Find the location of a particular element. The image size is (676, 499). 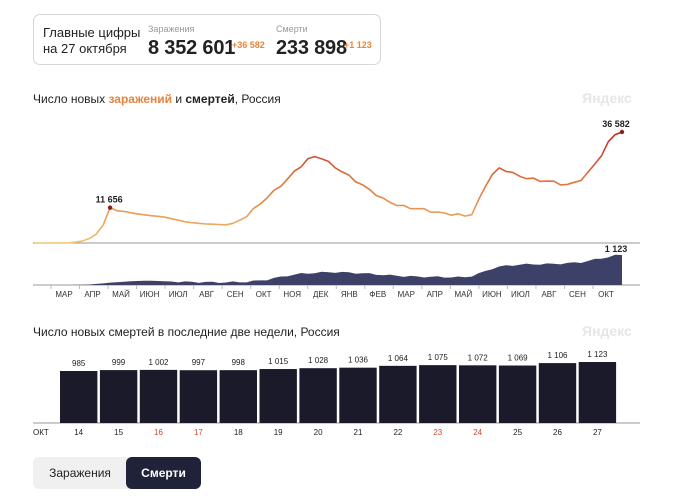

deaths-delta: +1 123 is located at coordinates (358, 45).